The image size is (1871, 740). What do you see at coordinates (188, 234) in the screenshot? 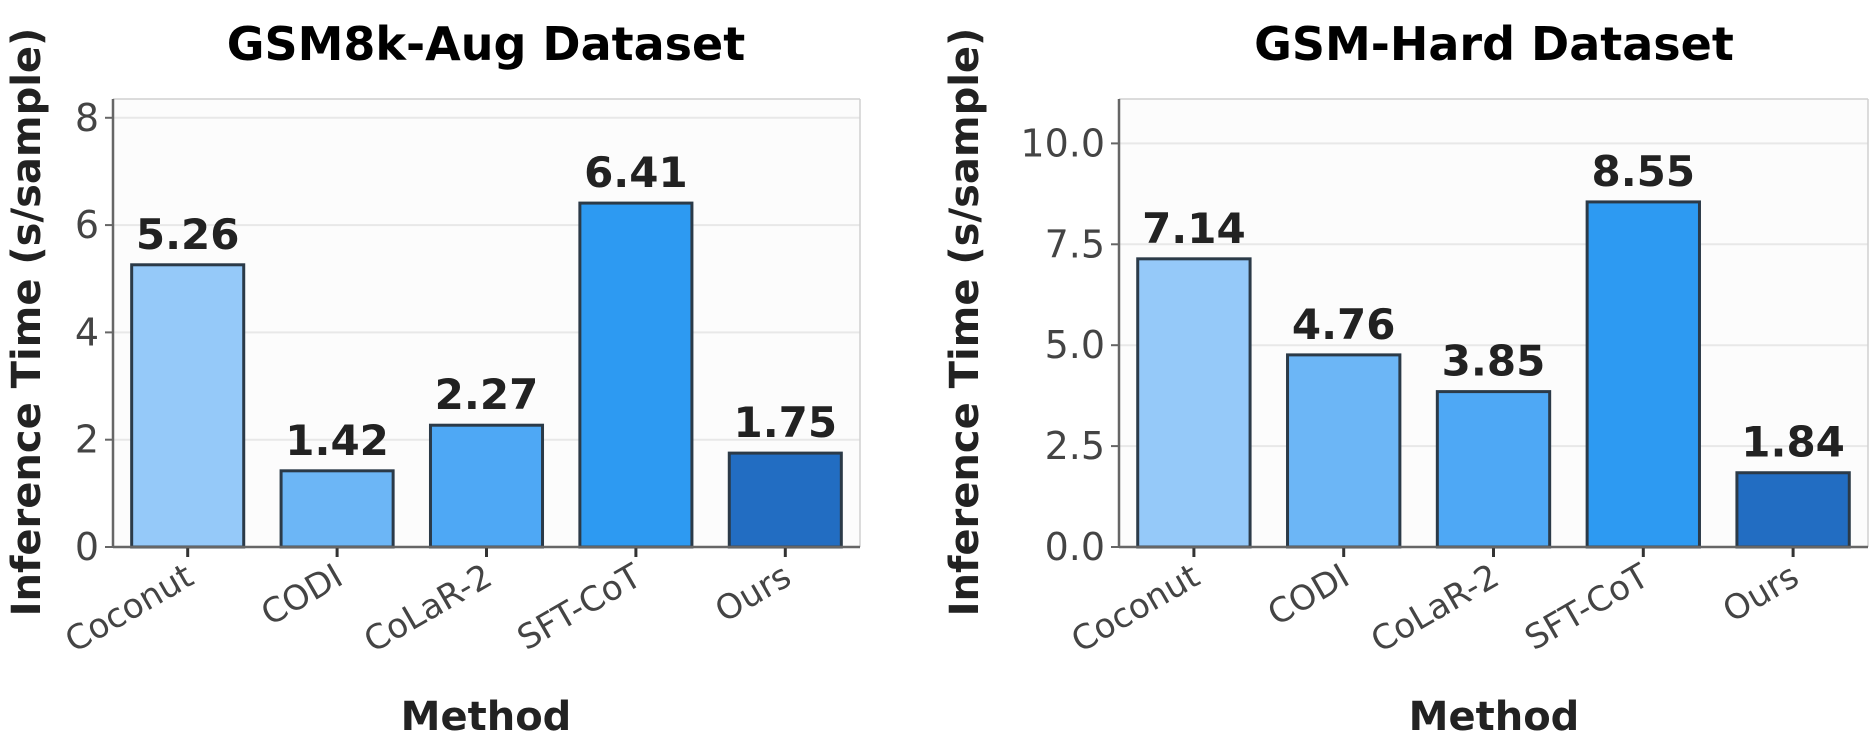
I see `data-label: 5.26` at bounding box center [188, 234].